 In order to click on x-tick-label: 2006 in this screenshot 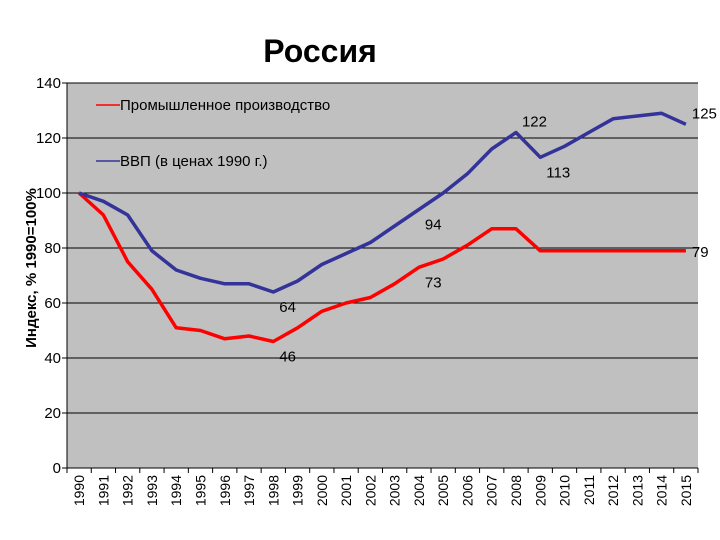, I will do `click(467, 490)`.